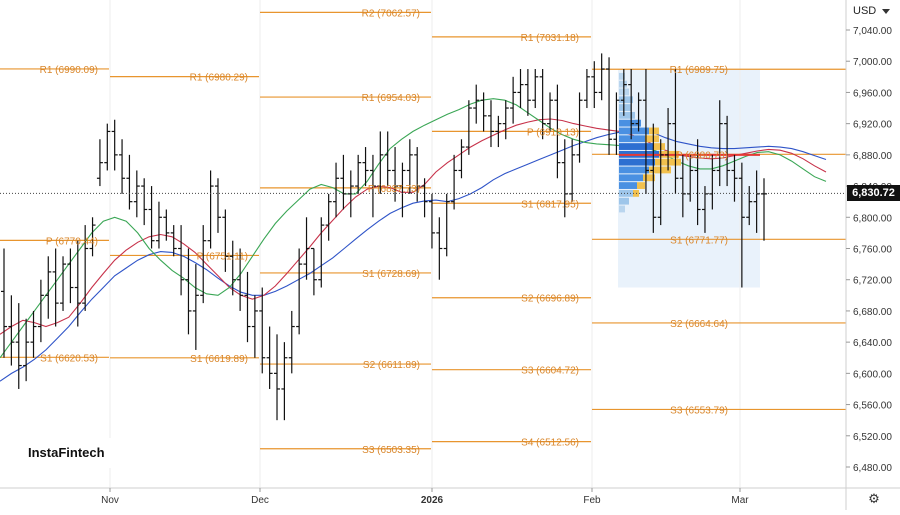 This screenshot has width=900, height=515. I want to click on current-price-badge: 6,830.72, so click(873, 193).